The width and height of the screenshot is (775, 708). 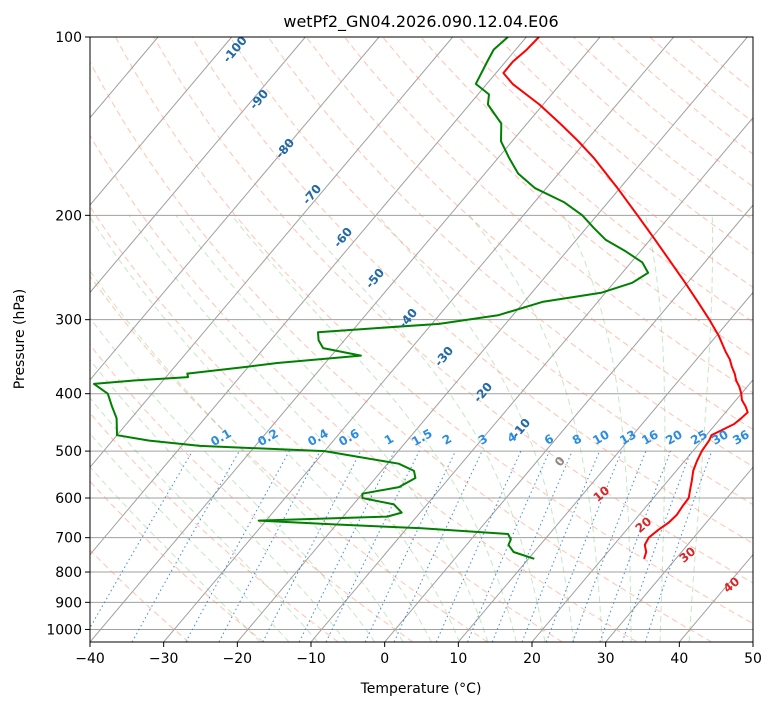 I want to click on x-tick-label: −30, so click(x=164, y=659).